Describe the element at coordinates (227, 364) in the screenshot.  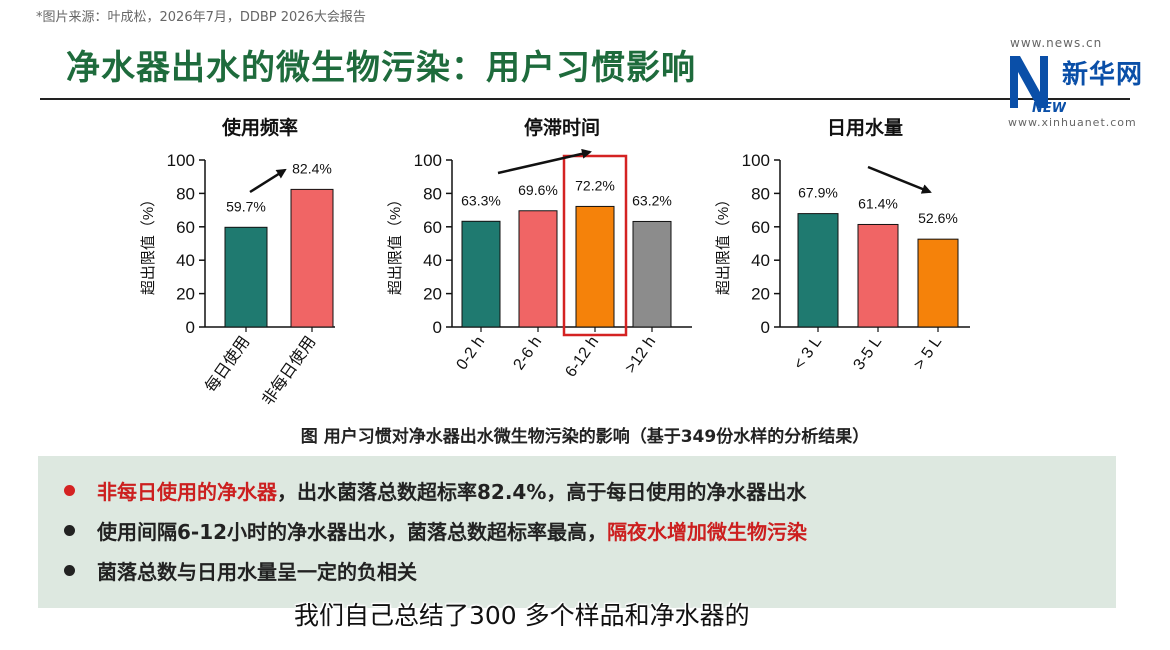
I see `chart-1-category-label: 每日使用` at that location.